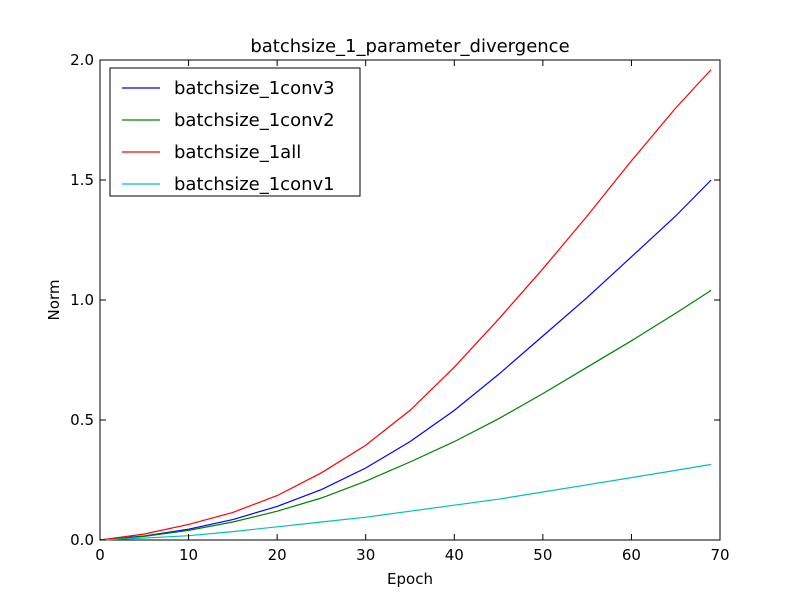 The height and width of the screenshot is (600, 800). Describe the element at coordinates (54, 300) in the screenshot. I see `y-axis-label: Norm` at that location.